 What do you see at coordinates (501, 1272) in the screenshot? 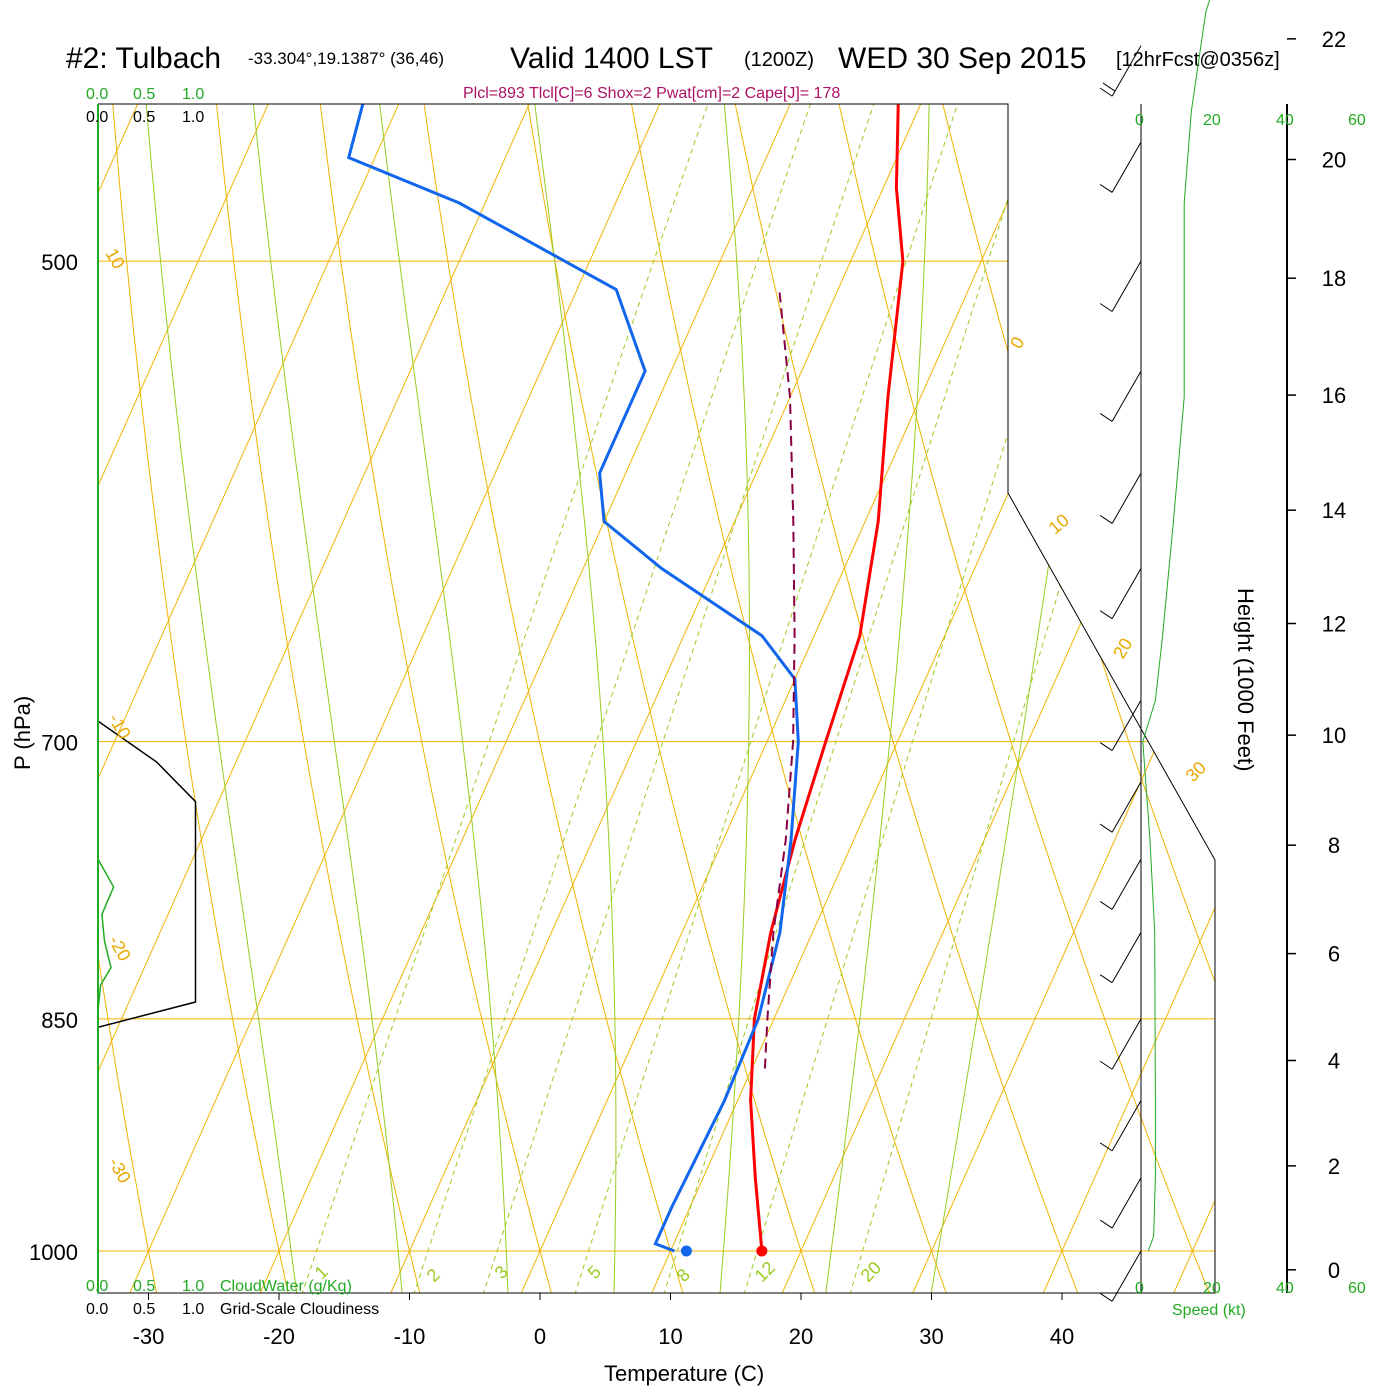
I see `mixing-ratio-label: 3` at bounding box center [501, 1272].